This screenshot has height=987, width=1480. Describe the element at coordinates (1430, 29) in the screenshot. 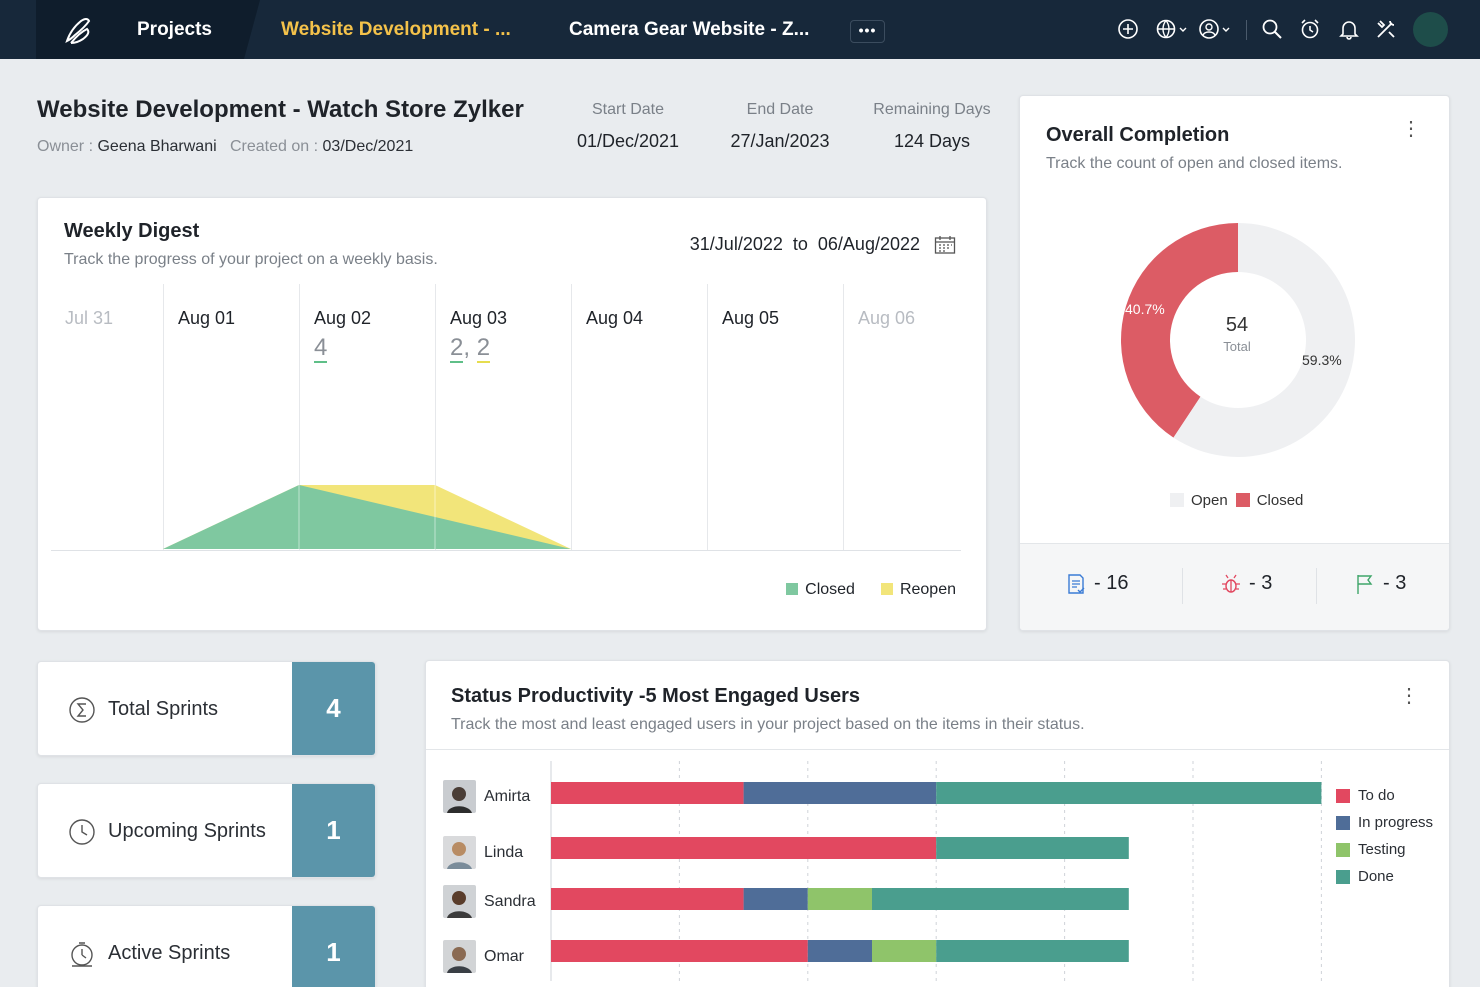

I see `user-avatar` at that location.